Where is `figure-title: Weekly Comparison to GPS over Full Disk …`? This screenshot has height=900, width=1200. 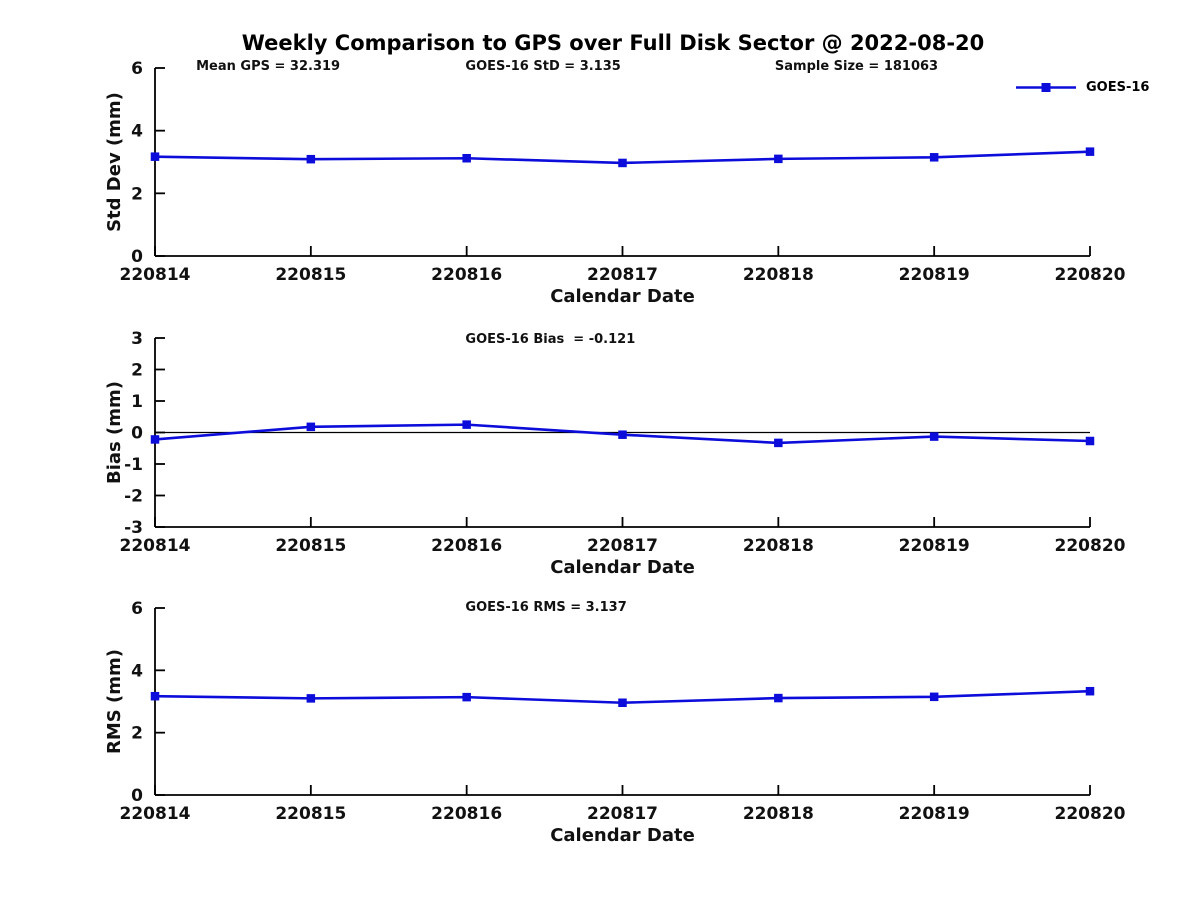
figure-title: Weekly Comparison to GPS over Full Disk … is located at coordinates (613, 43).